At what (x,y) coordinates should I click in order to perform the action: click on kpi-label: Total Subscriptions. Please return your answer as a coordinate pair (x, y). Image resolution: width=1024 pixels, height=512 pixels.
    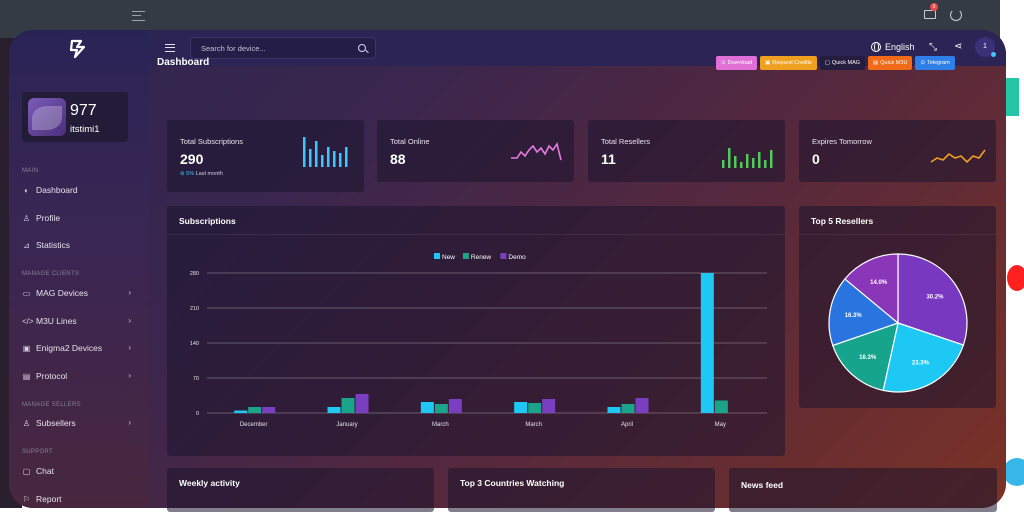
    Looking at the image, I should click on (211, 141).